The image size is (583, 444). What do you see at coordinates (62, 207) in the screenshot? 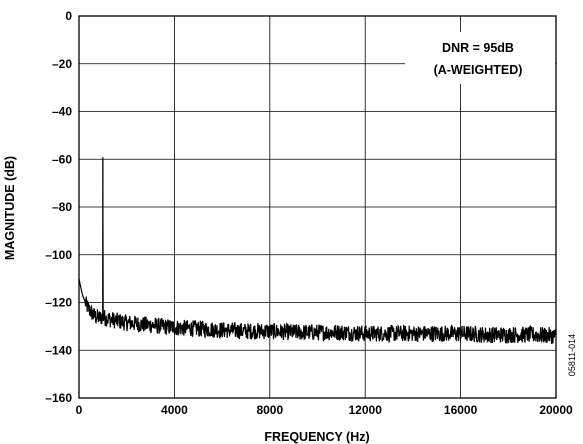
I see `y-tick-label: –80` at bounding box center [62, 207].